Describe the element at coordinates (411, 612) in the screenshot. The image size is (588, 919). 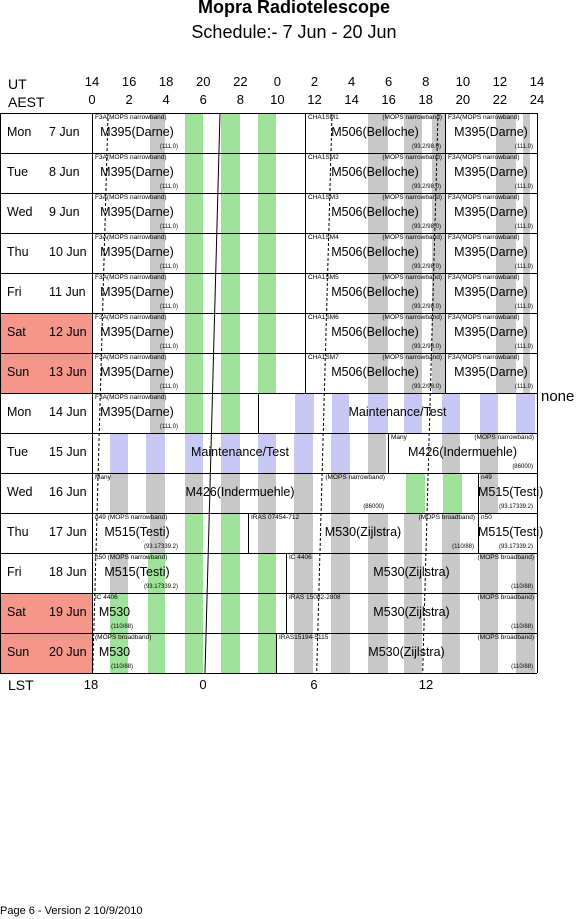
I see `block-project: M530(Zijlstra)` at that location.